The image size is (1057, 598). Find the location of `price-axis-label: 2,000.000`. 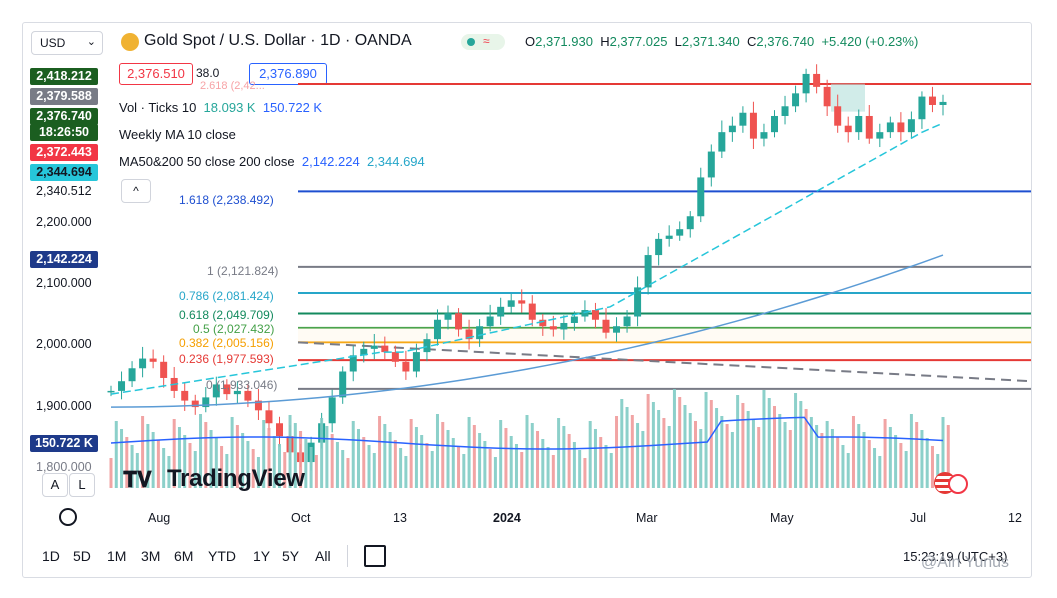

price-axis-label: 2,000.000 is located at coordinates (64, 344).